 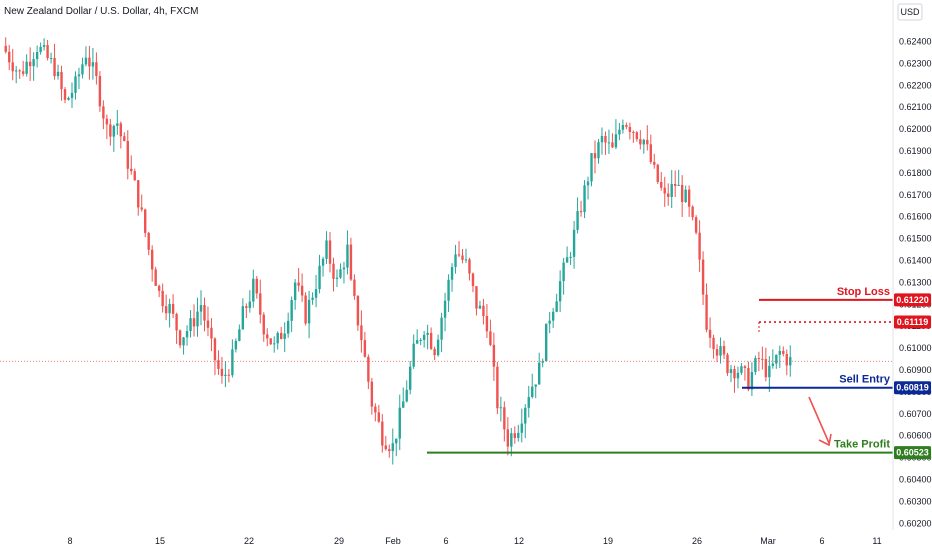 I want to click on arrow-head, so click(x=825, y=440).